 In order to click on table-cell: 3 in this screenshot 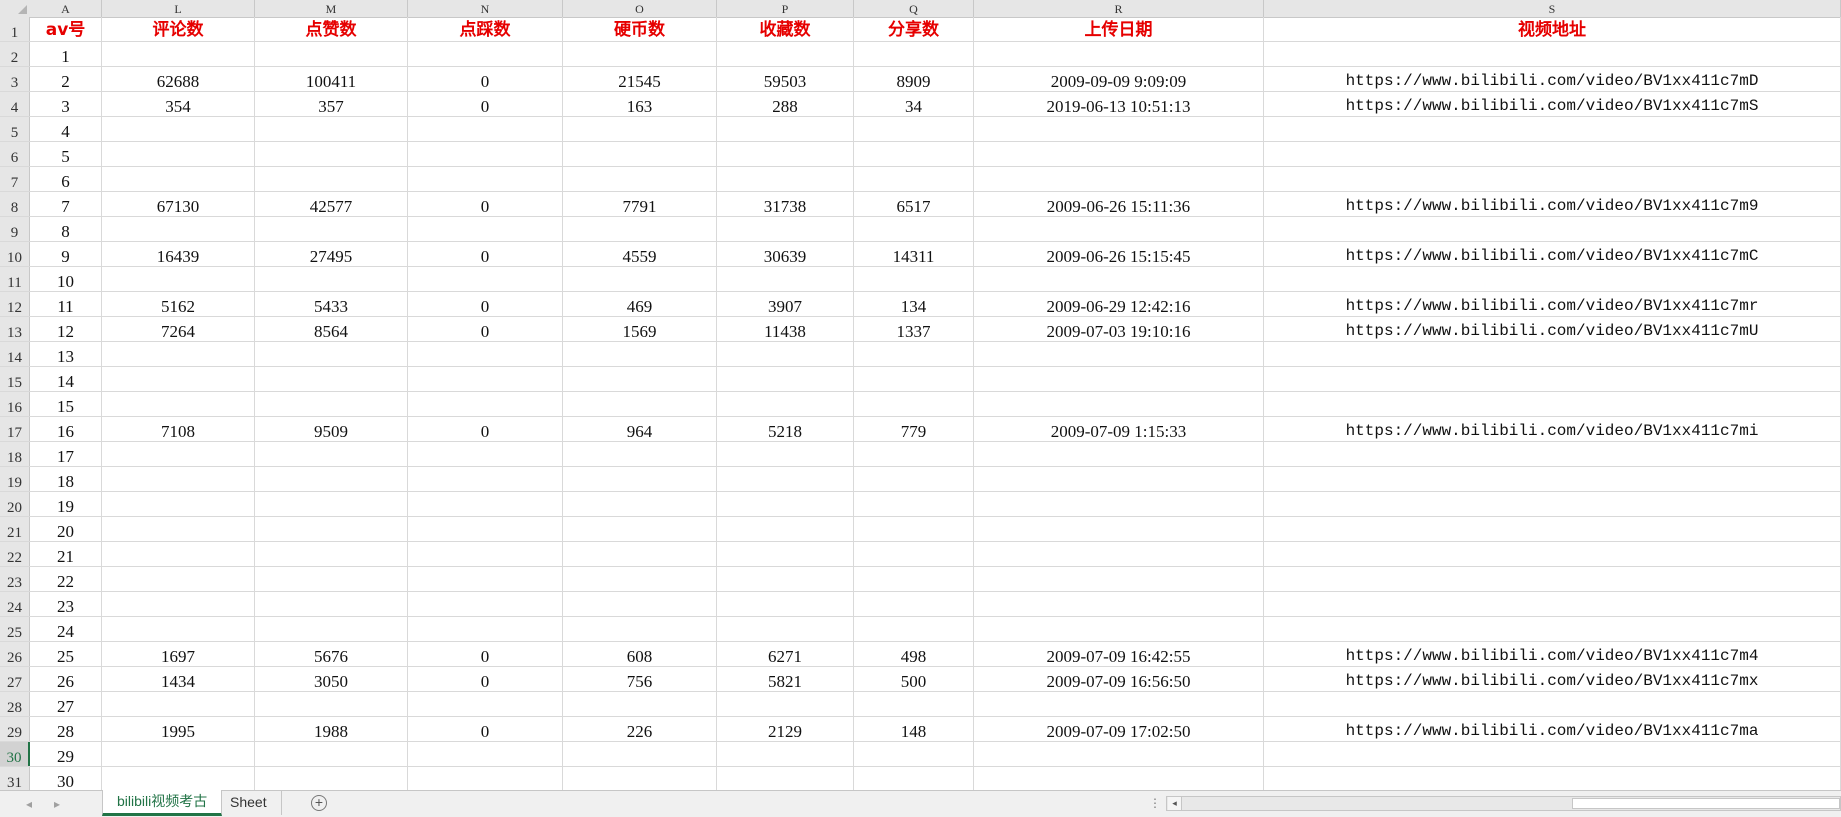, I will do `click(66, 104)`.